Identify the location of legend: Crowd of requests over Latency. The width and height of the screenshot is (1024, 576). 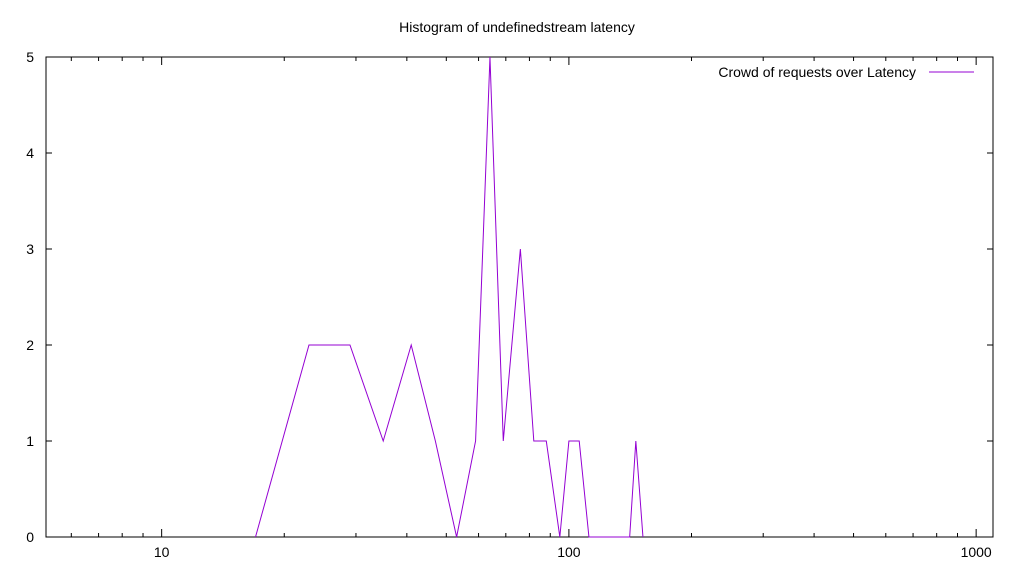
(846, 72).